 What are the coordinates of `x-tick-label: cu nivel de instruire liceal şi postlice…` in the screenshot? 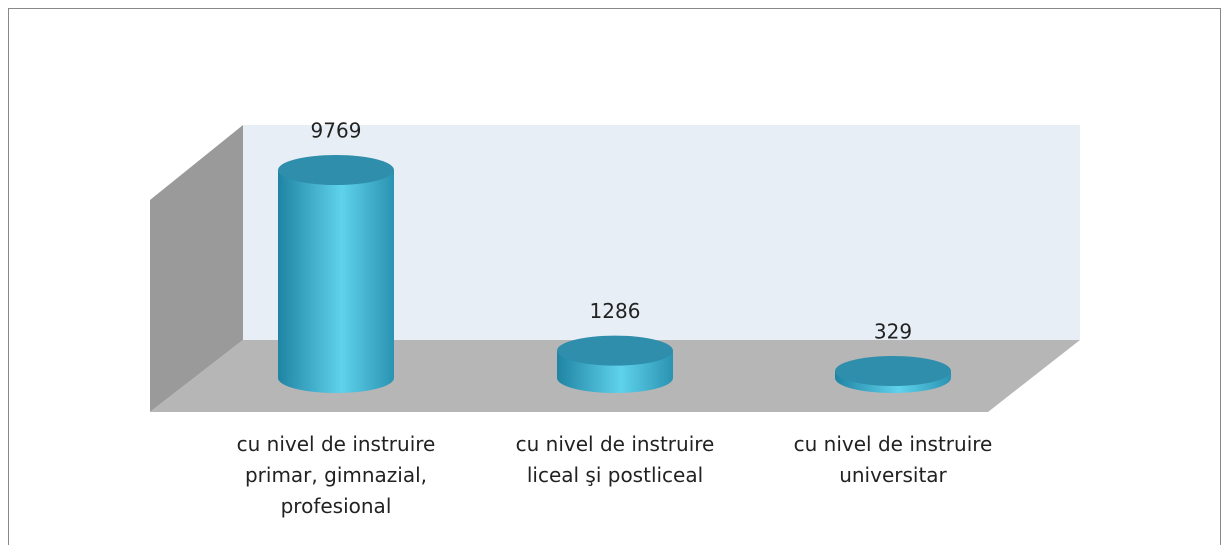 It's located at (615, 459).